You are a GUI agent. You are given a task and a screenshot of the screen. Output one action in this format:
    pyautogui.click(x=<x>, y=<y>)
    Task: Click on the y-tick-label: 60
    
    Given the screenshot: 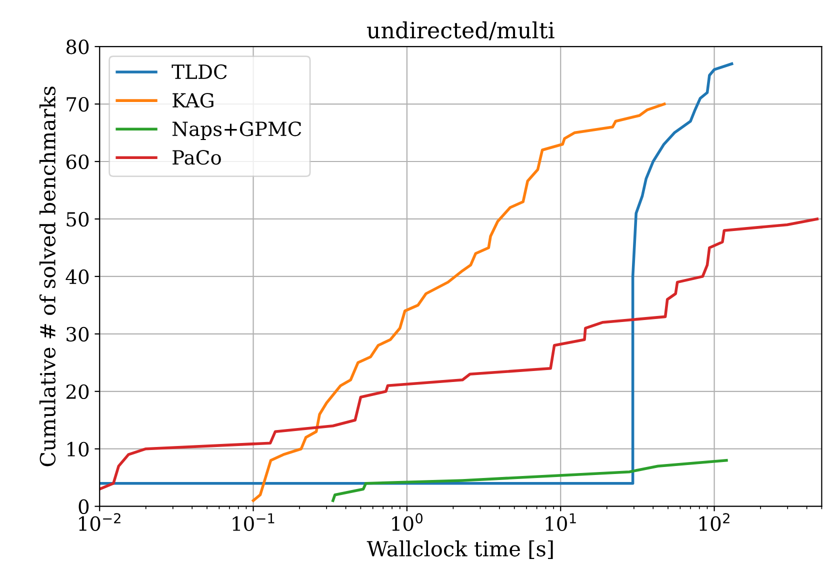 What is the action you would take?
    pyautogui.click(x=77, y=162)
    